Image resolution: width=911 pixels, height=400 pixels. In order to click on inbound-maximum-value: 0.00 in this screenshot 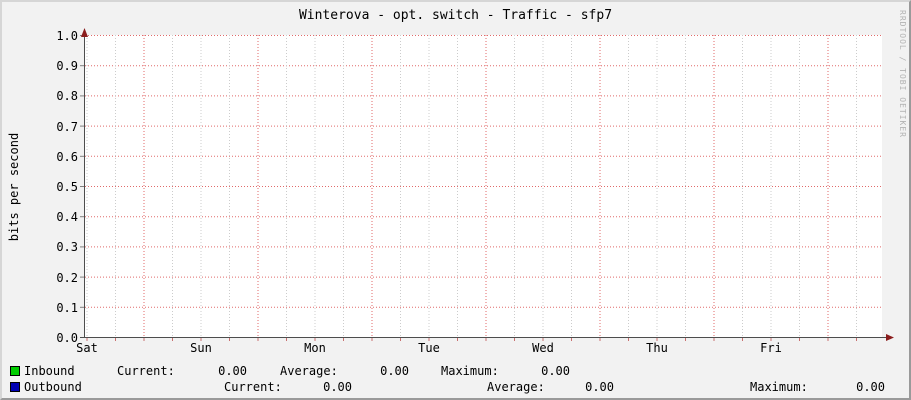, I will do `click(555, 371)`.